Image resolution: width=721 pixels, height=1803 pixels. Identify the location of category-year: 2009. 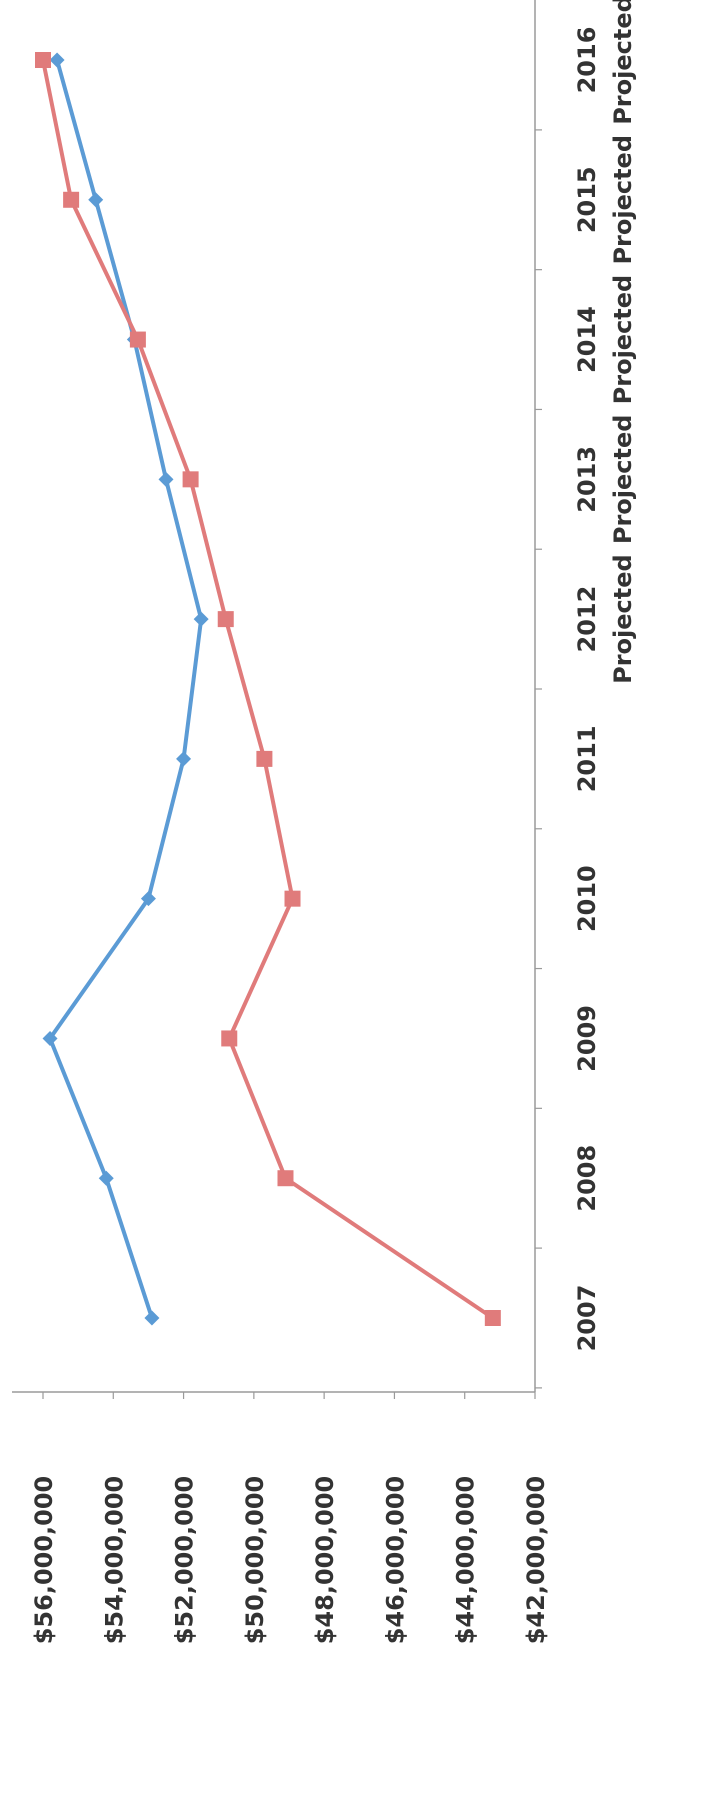
(587, 1038).